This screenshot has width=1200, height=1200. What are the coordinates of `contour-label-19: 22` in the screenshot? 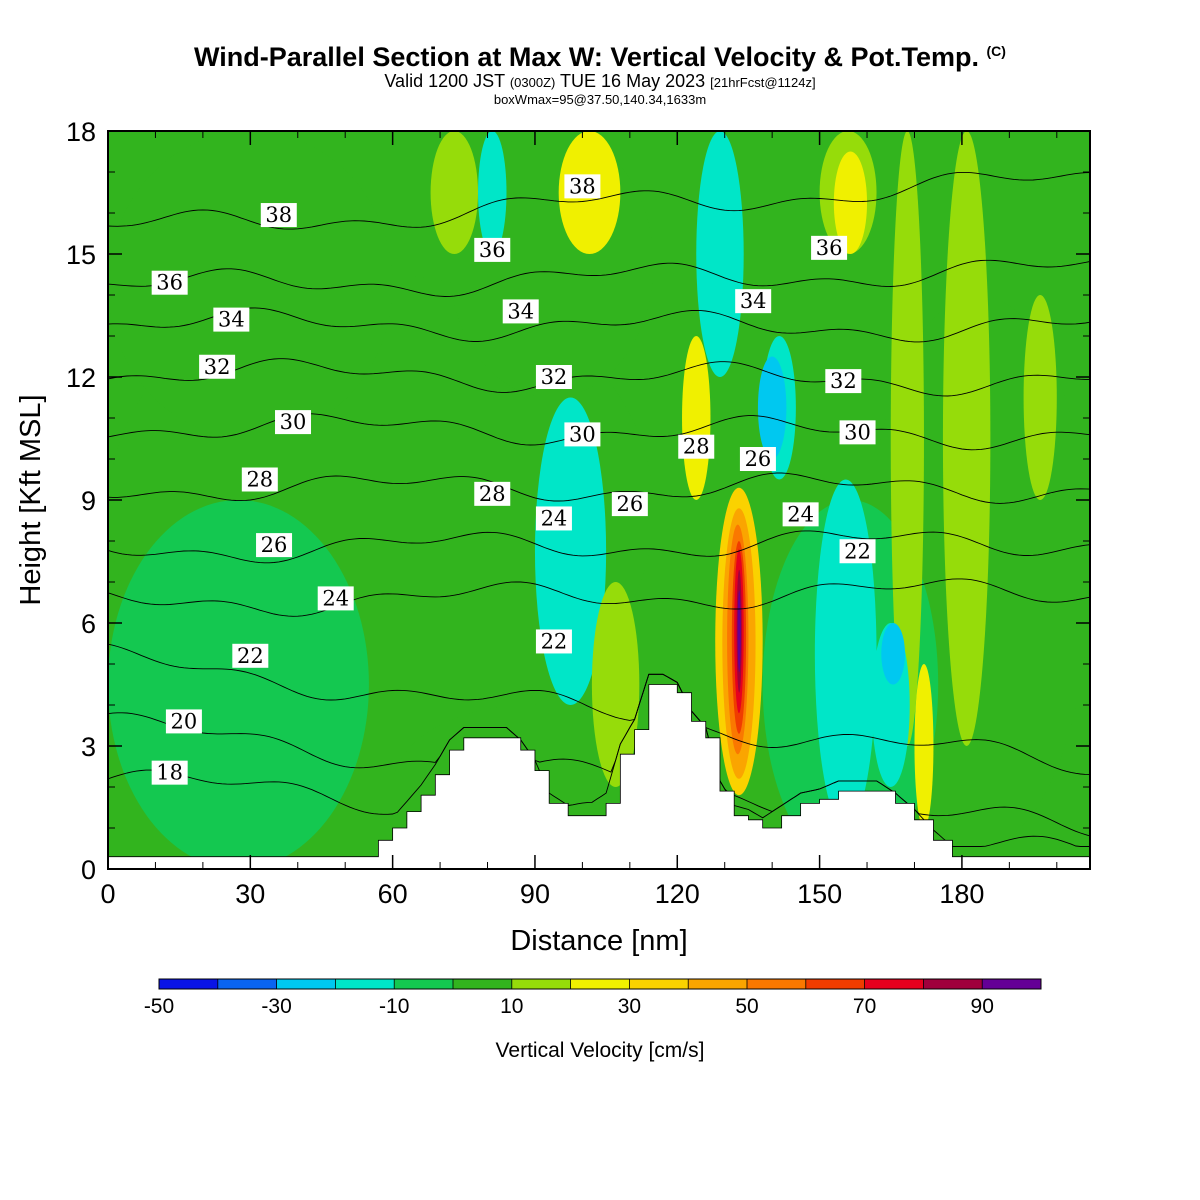 It's located at (553, 641).